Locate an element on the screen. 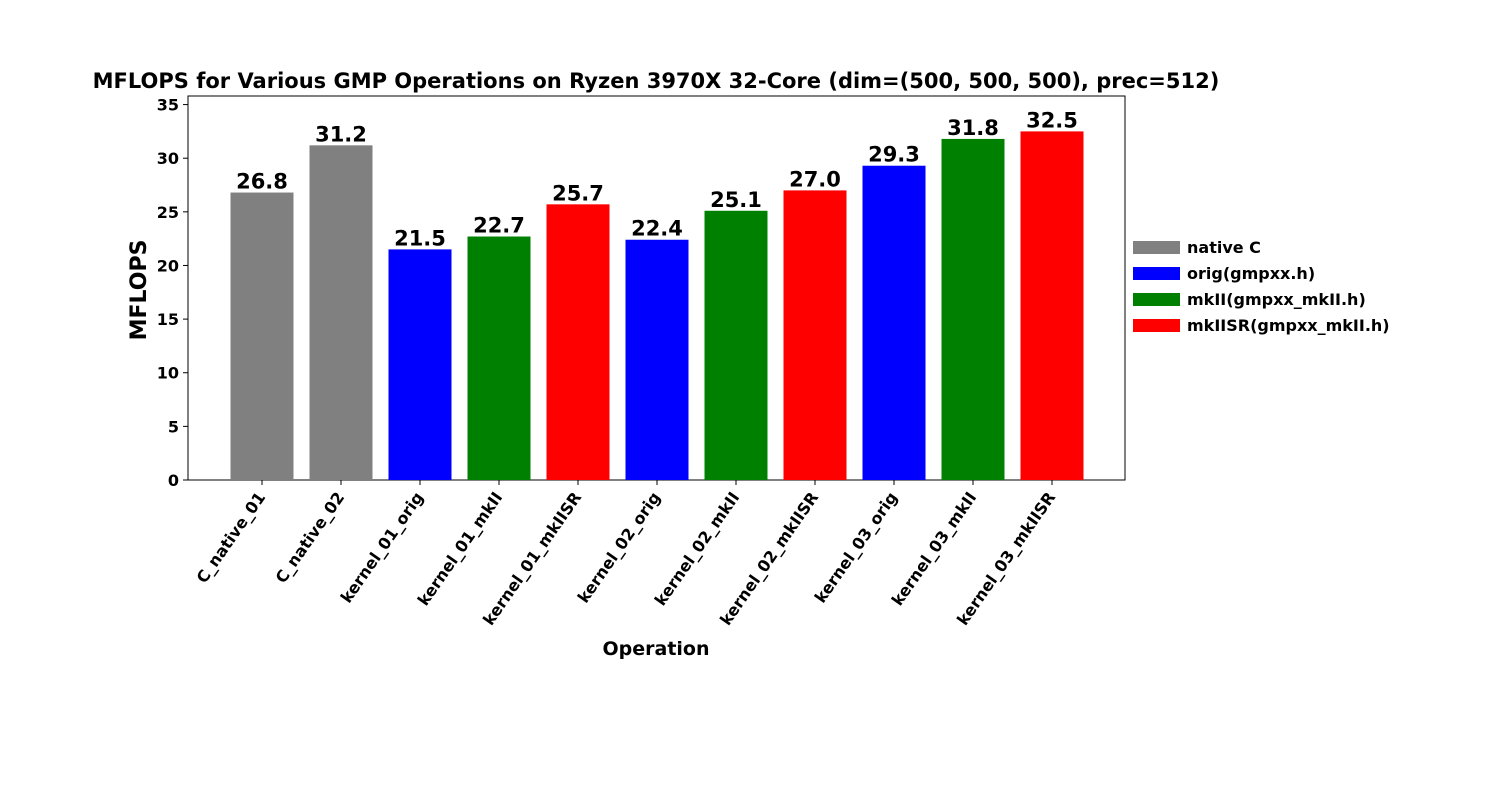  x-tick-label: C_native_01 is located at coordinates (231, 537).